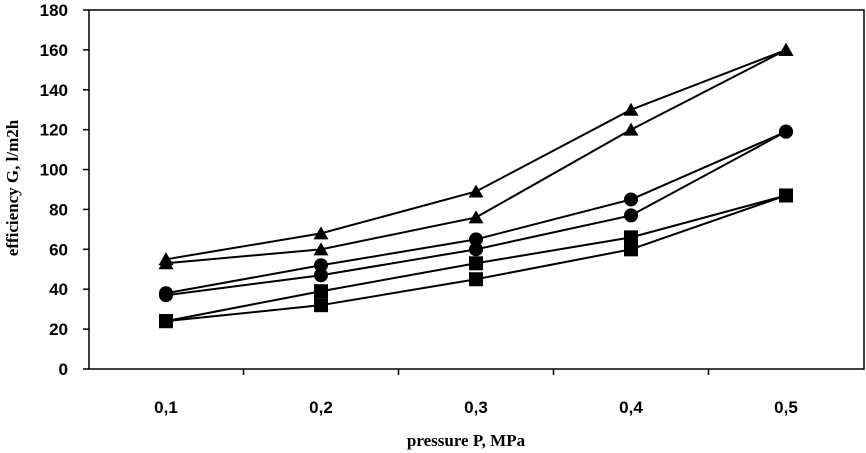  I want to click on y-tick-label: 140, so click(54, 90).